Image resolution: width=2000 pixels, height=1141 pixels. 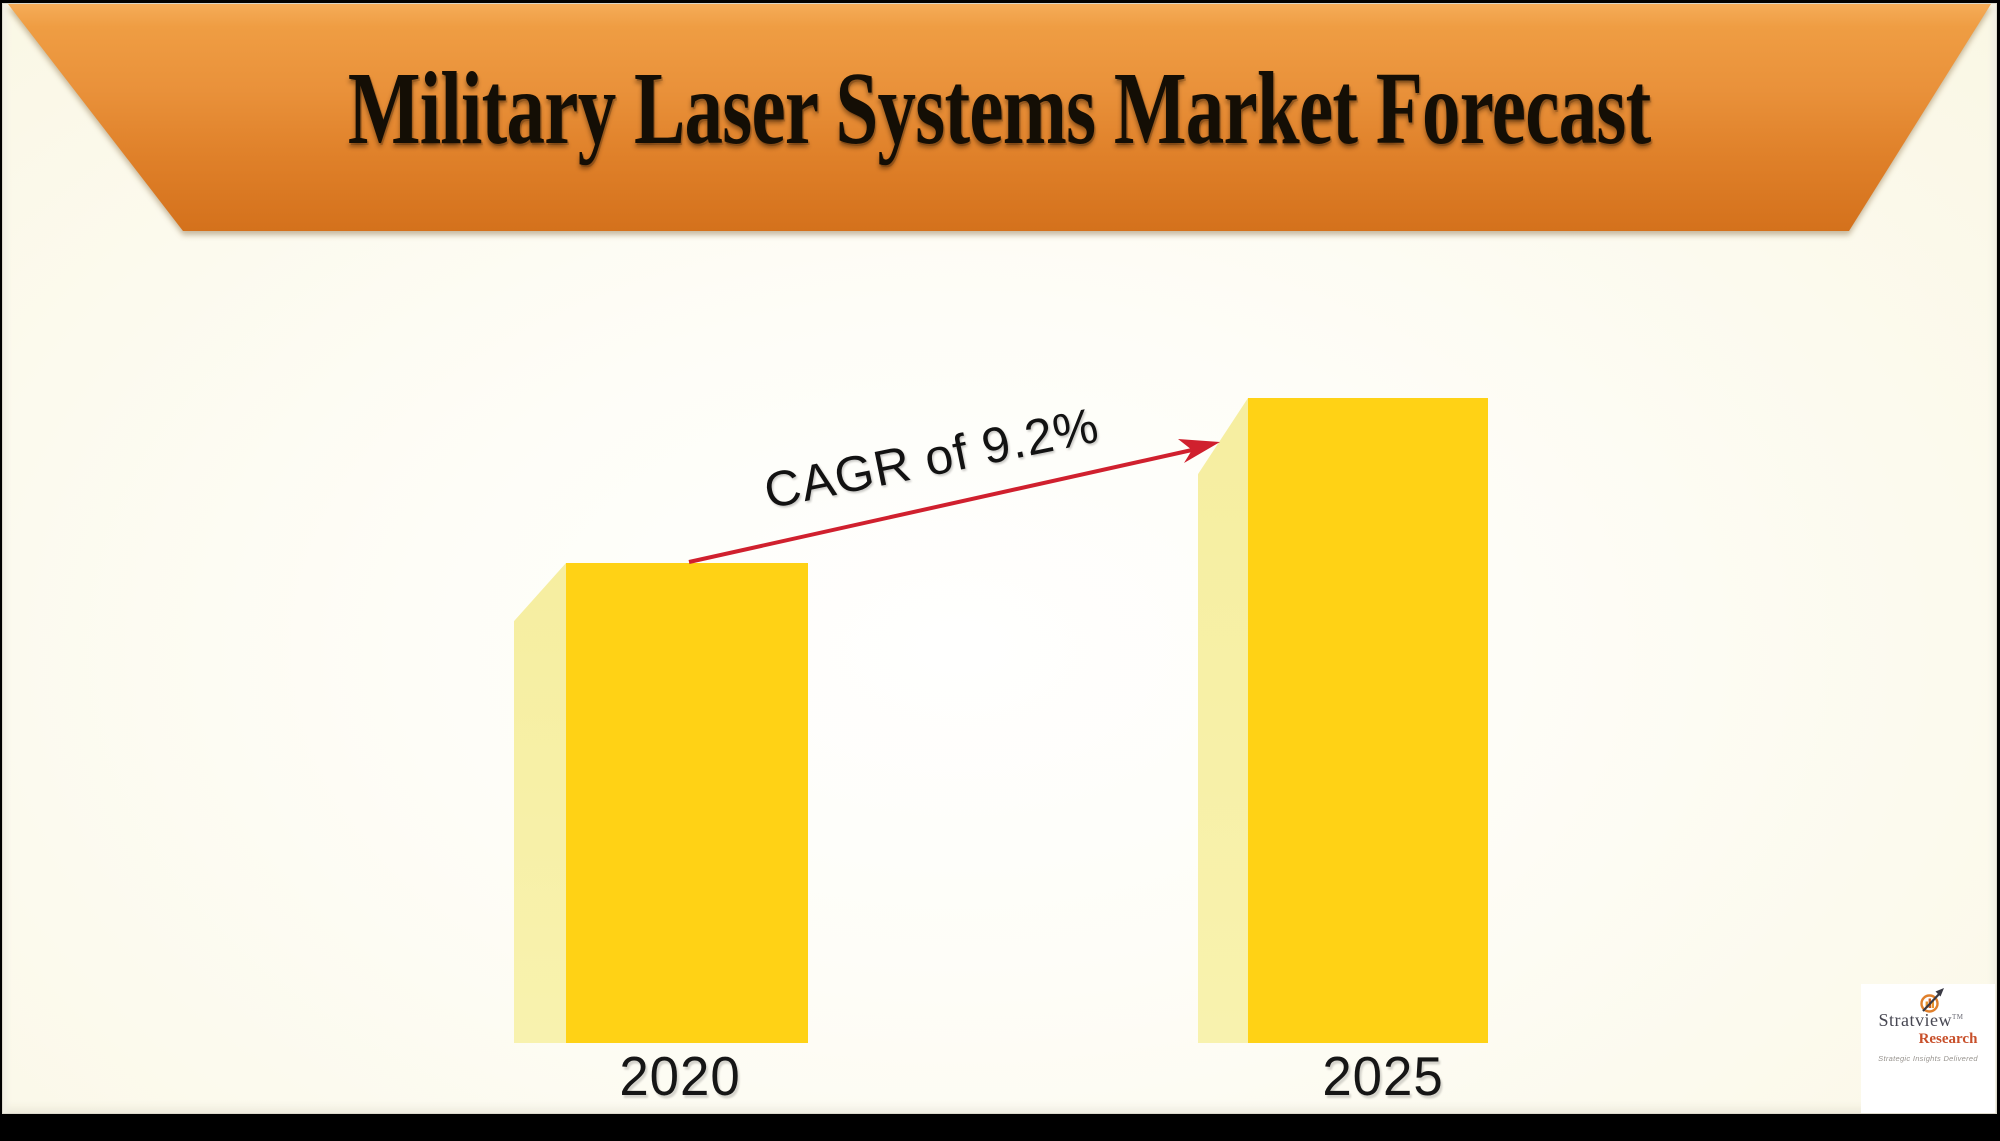 I want to click on bar-2020, so click(x=687, y=803).